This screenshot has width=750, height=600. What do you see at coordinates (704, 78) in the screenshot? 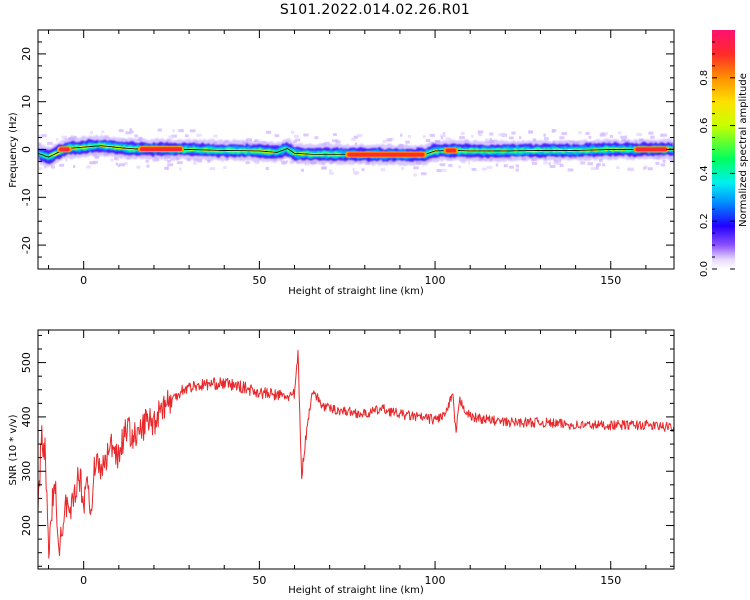
I see `colorbar-tick-label: 0.8` at bounding box center [704, 78].